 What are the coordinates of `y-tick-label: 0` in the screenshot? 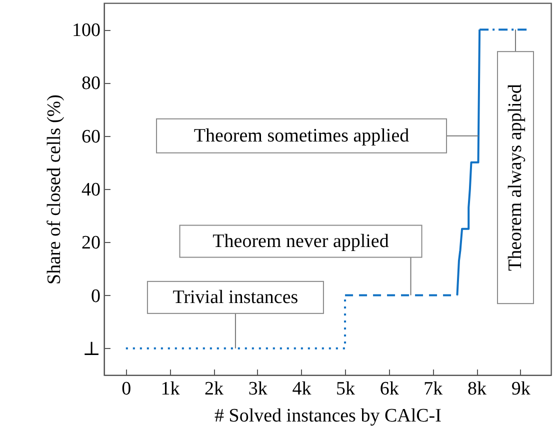 It's located at (95, 296).